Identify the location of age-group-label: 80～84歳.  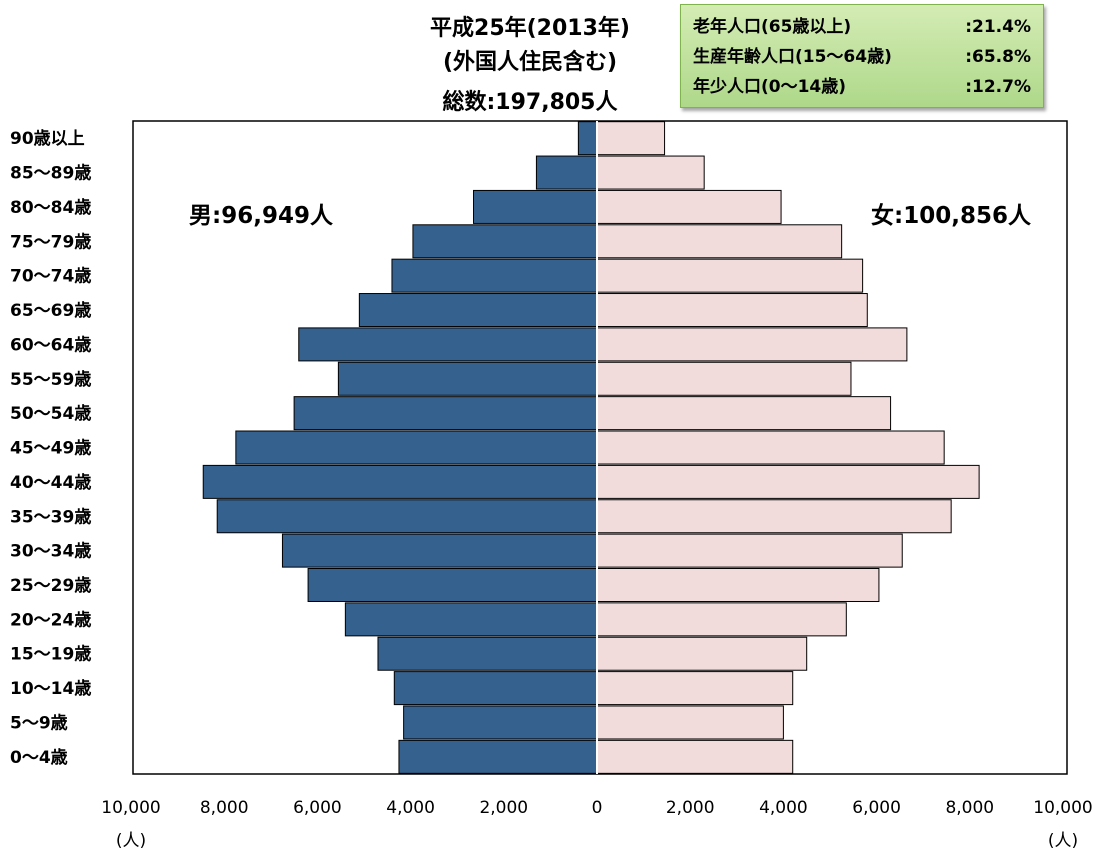
(50, 207).